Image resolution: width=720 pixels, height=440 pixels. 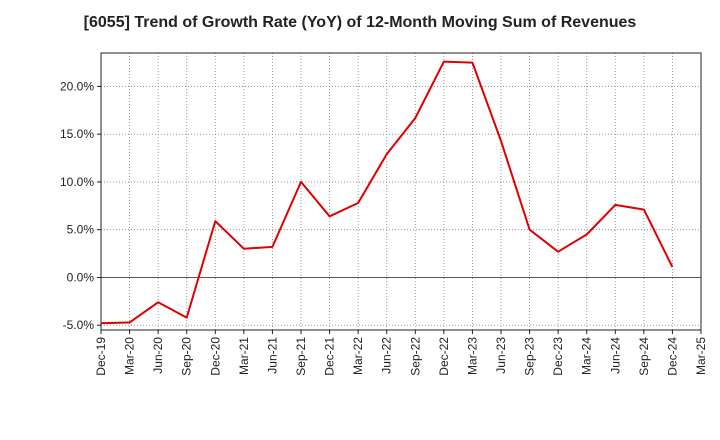 I want to click on y-tick-label: 15.0%, so click(x=77, y=134).